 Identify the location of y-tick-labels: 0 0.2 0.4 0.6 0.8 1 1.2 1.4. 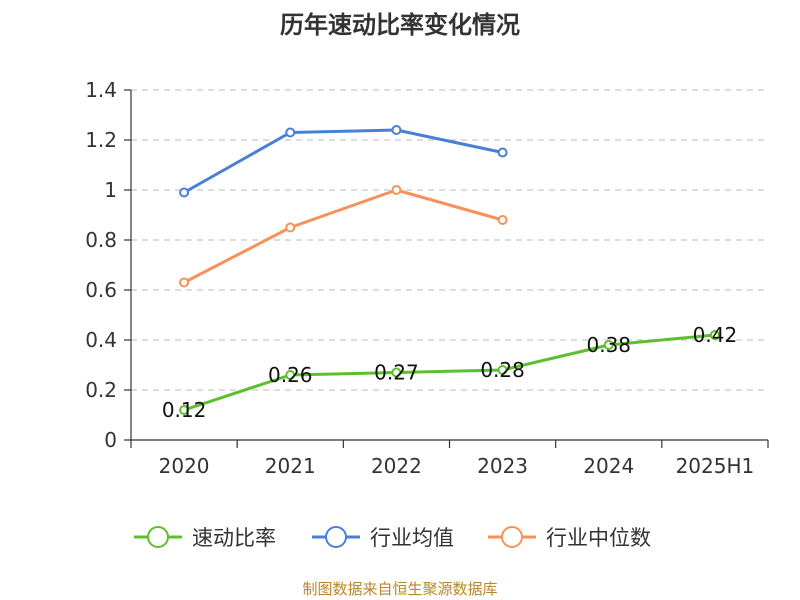
(101, 265).